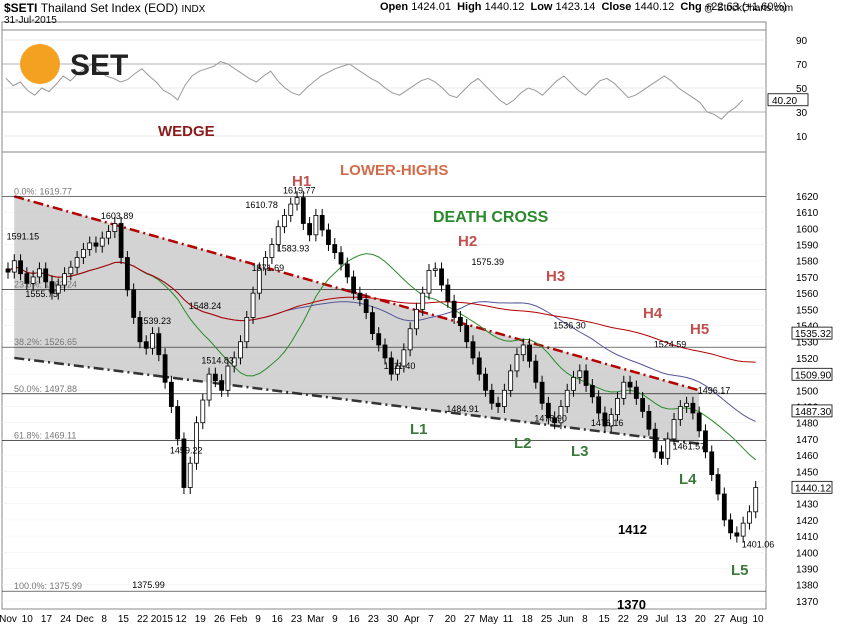  I want to click on x-axis-label: 7, so click(431, 619).